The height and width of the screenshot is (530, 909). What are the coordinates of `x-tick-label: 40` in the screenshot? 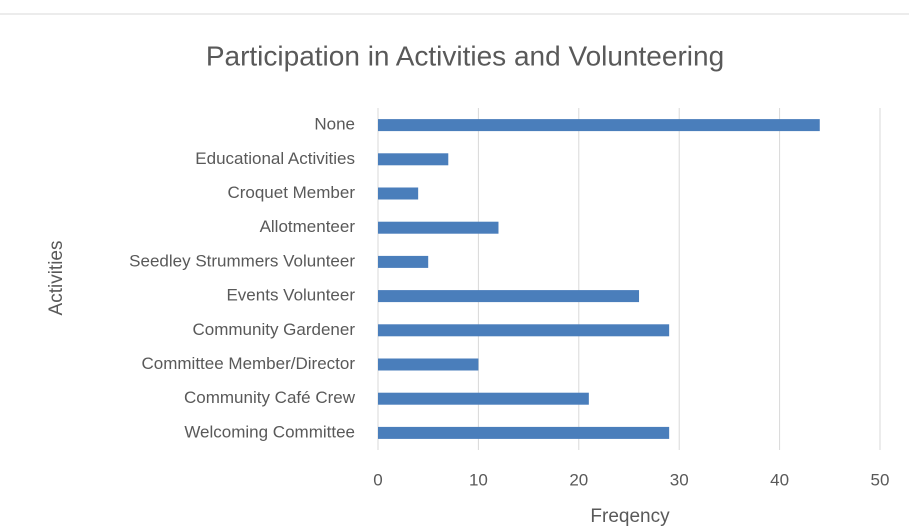 It's located at (779, 479).